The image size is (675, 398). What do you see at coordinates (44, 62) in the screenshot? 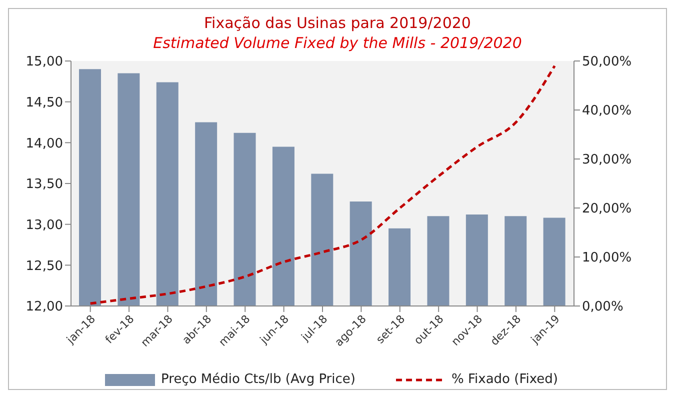
I see `y-tick-label: 15,00` at bounding box center [44, 62].